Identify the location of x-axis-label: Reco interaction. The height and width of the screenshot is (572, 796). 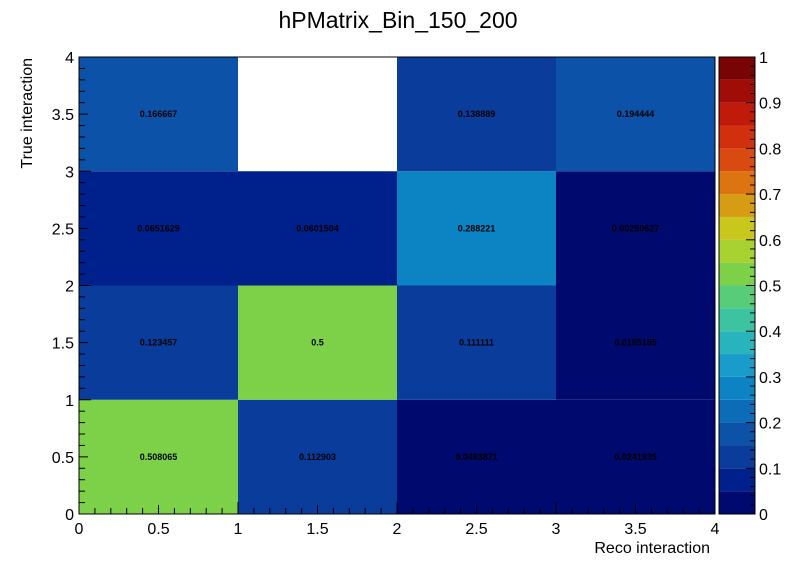
(652, 548).